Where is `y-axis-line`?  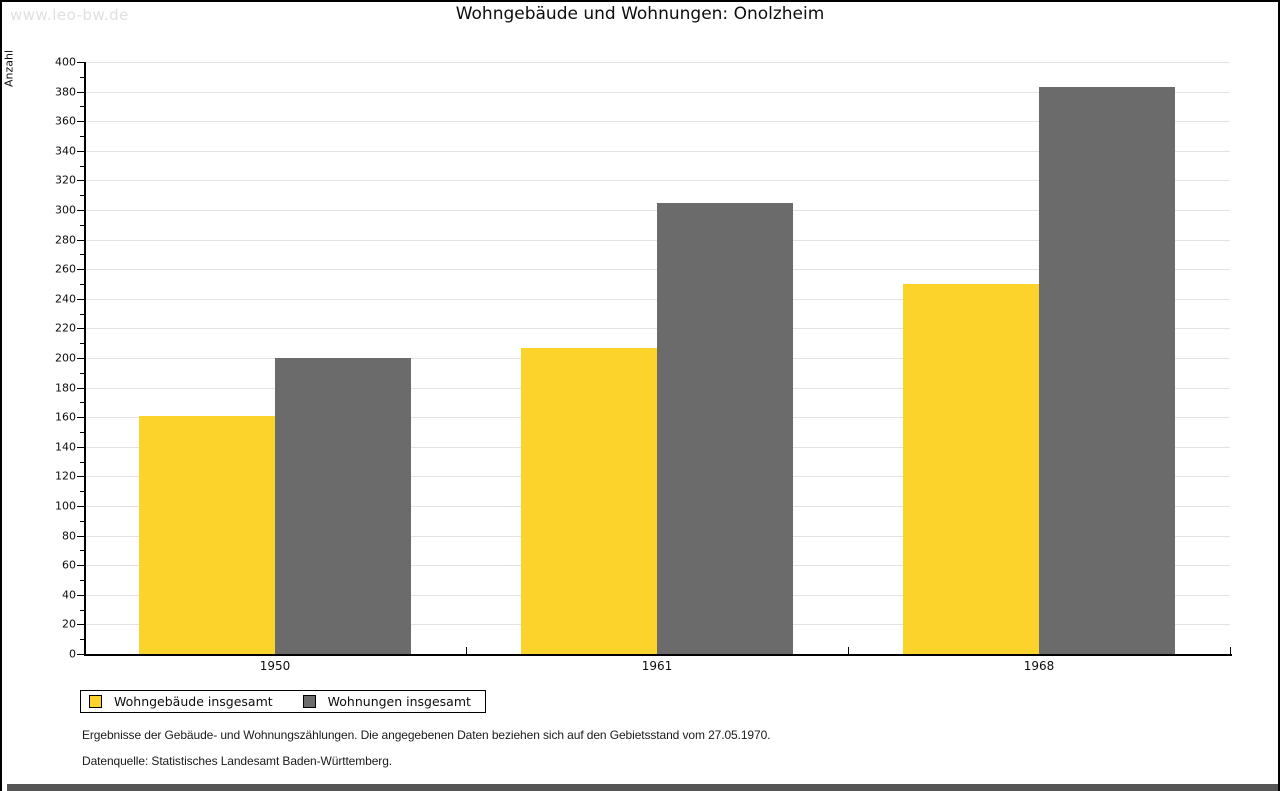
y-axis-line is located at coordinates (85, 358).